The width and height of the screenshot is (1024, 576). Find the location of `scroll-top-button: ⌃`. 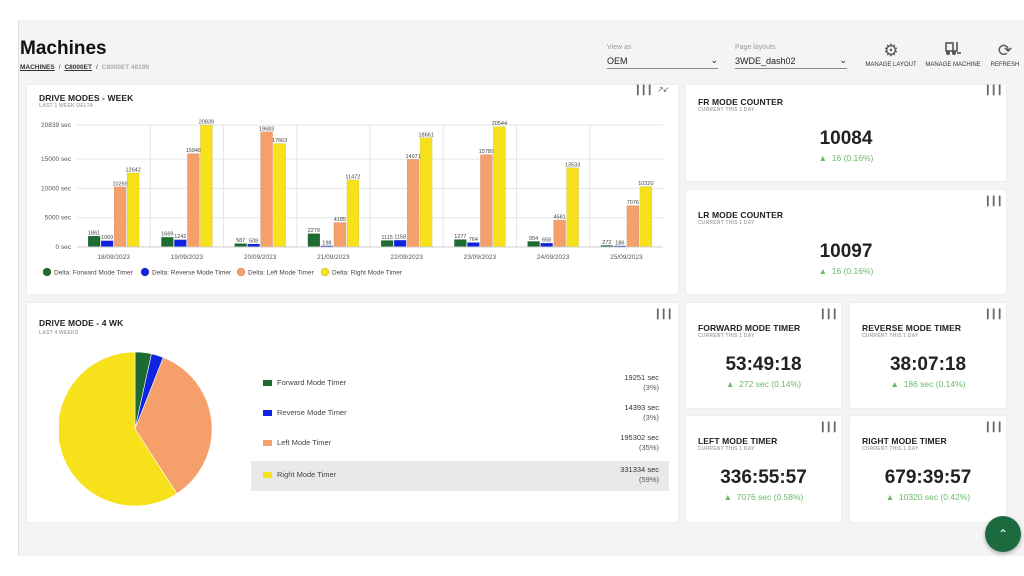

scroll-top-button: ⌃ is located at coordinates (1003, 534).